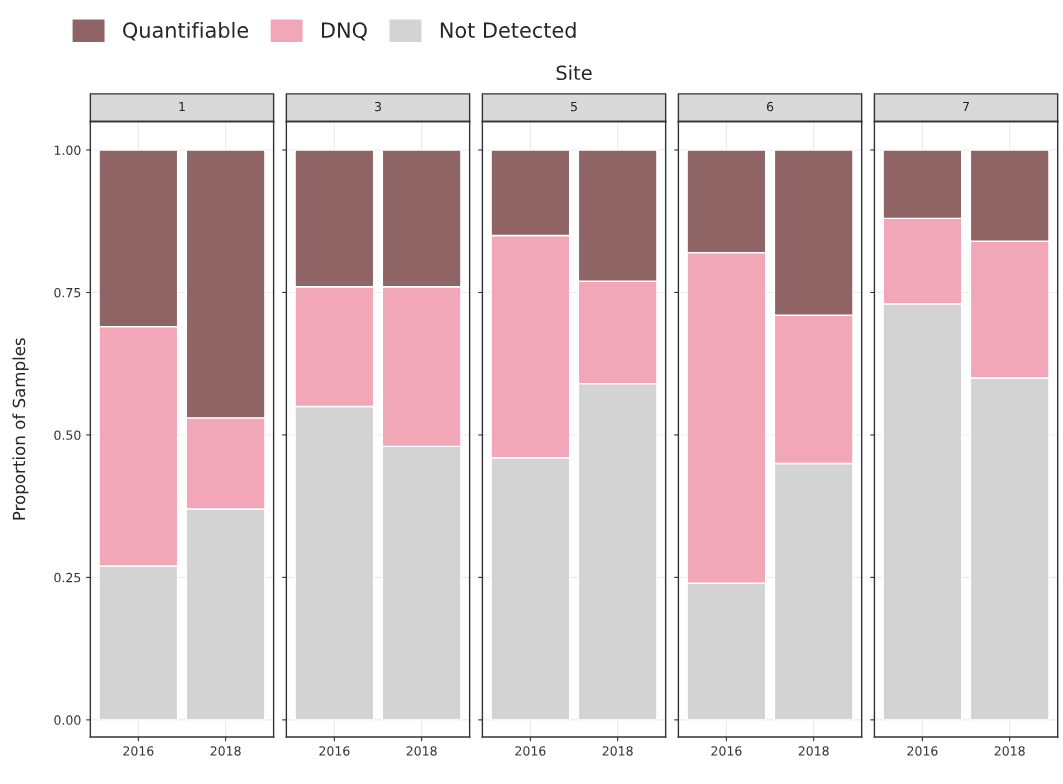 The image size is (1063, 784). I want to click on legend-label: Not Detected, so click(508, 29).